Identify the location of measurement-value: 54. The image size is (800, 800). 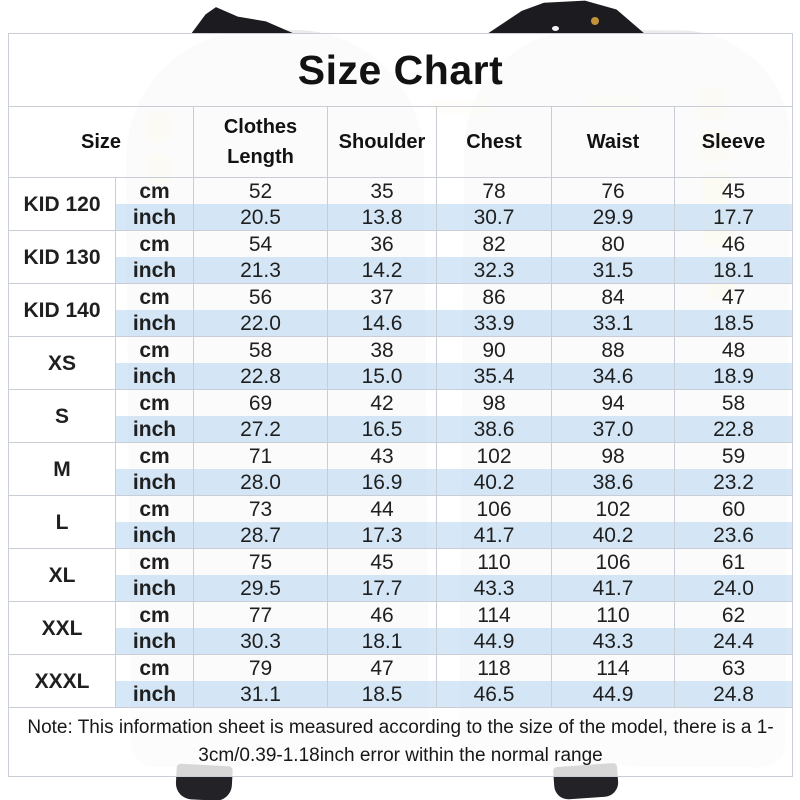
(260, 243).